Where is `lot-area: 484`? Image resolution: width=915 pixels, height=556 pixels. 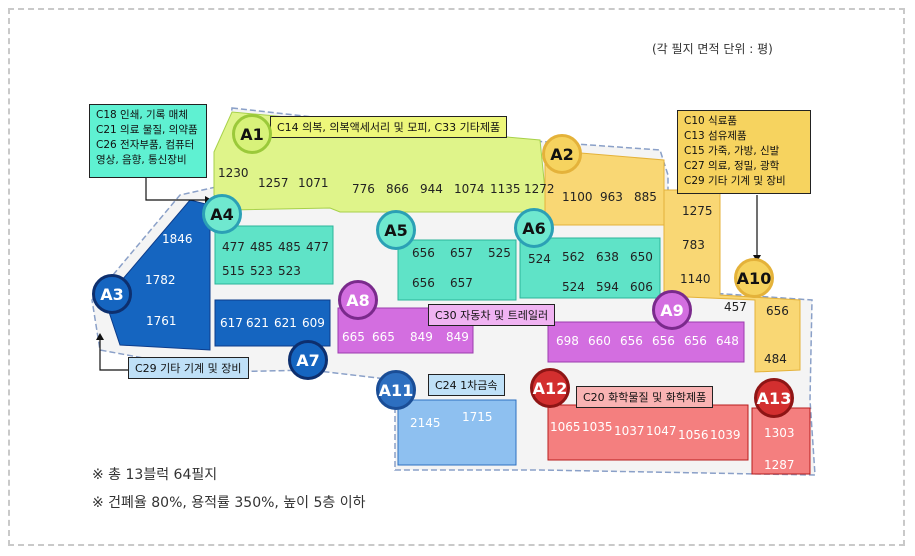 lot-area: 484 is located at coordinates (775, 359).